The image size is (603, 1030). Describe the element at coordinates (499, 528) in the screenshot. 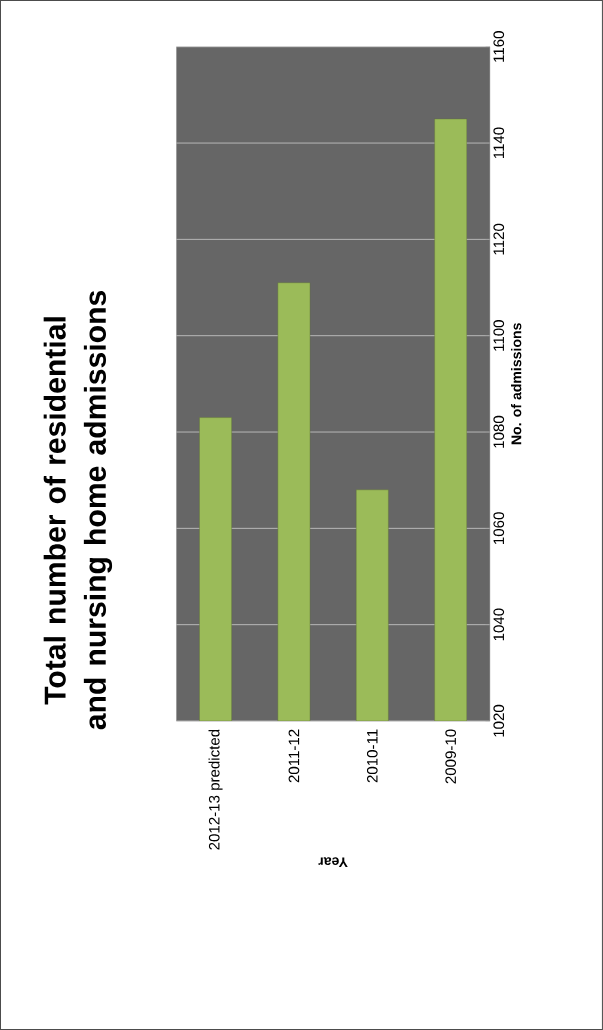

I see `y-tick-label: 1060` at that location.